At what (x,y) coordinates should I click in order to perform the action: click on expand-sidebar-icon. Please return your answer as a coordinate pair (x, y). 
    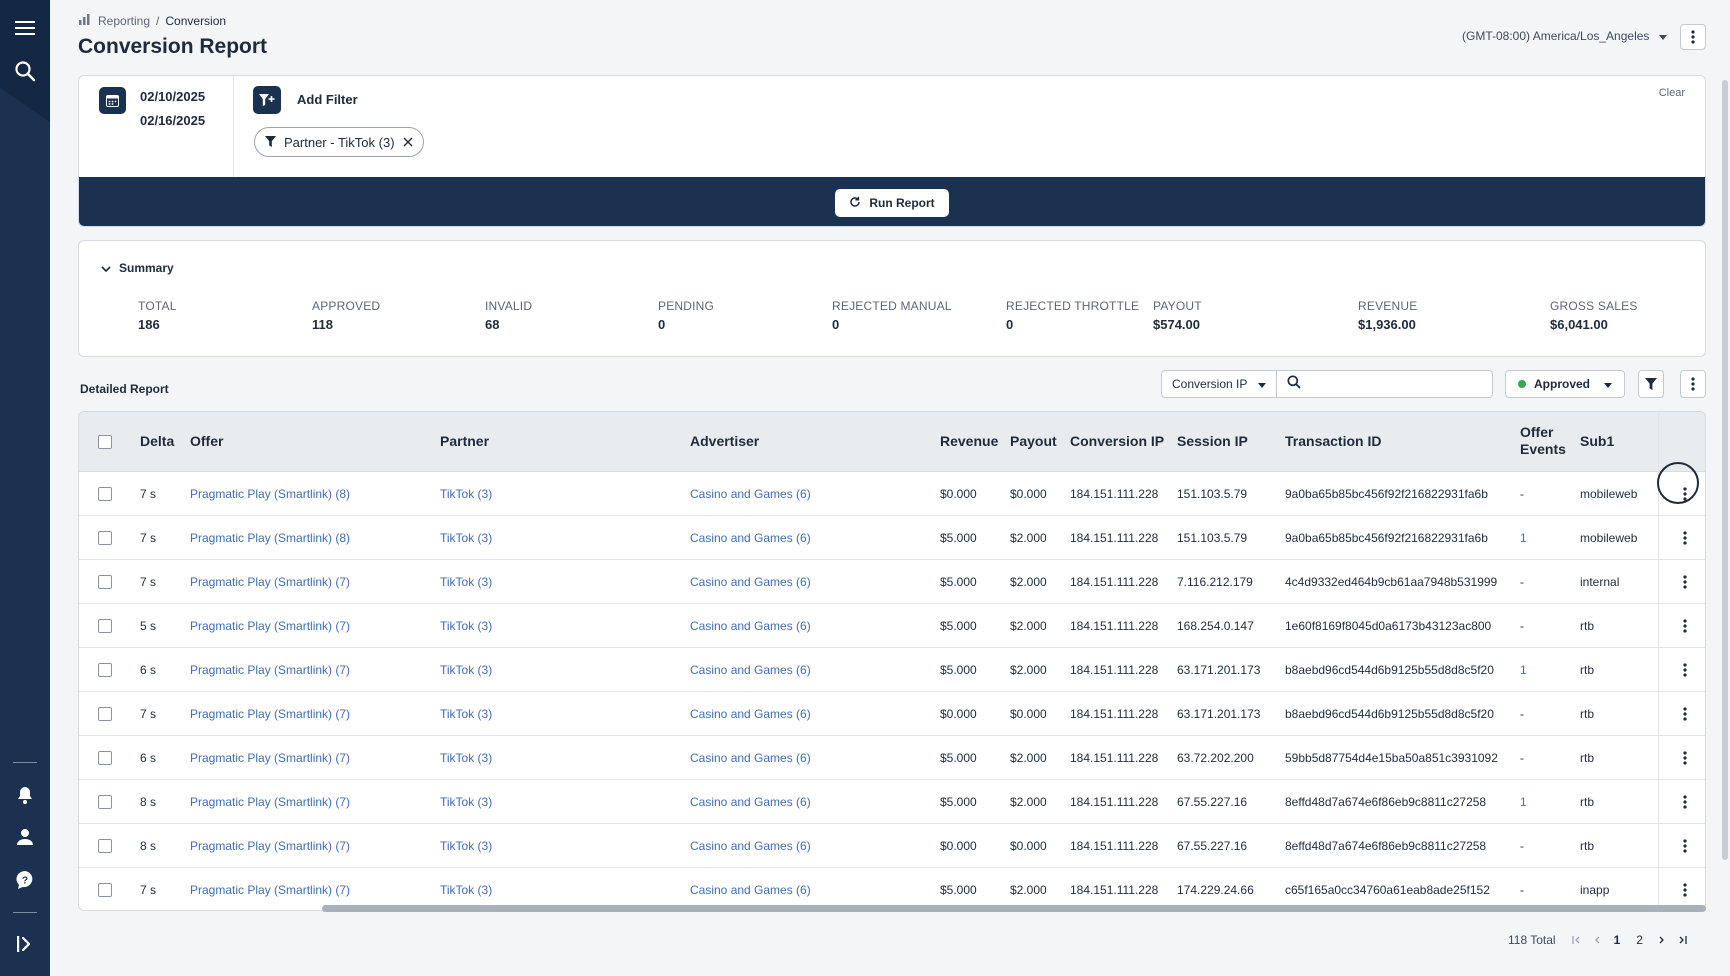
    Looking at the image, I should click on (25, 944).